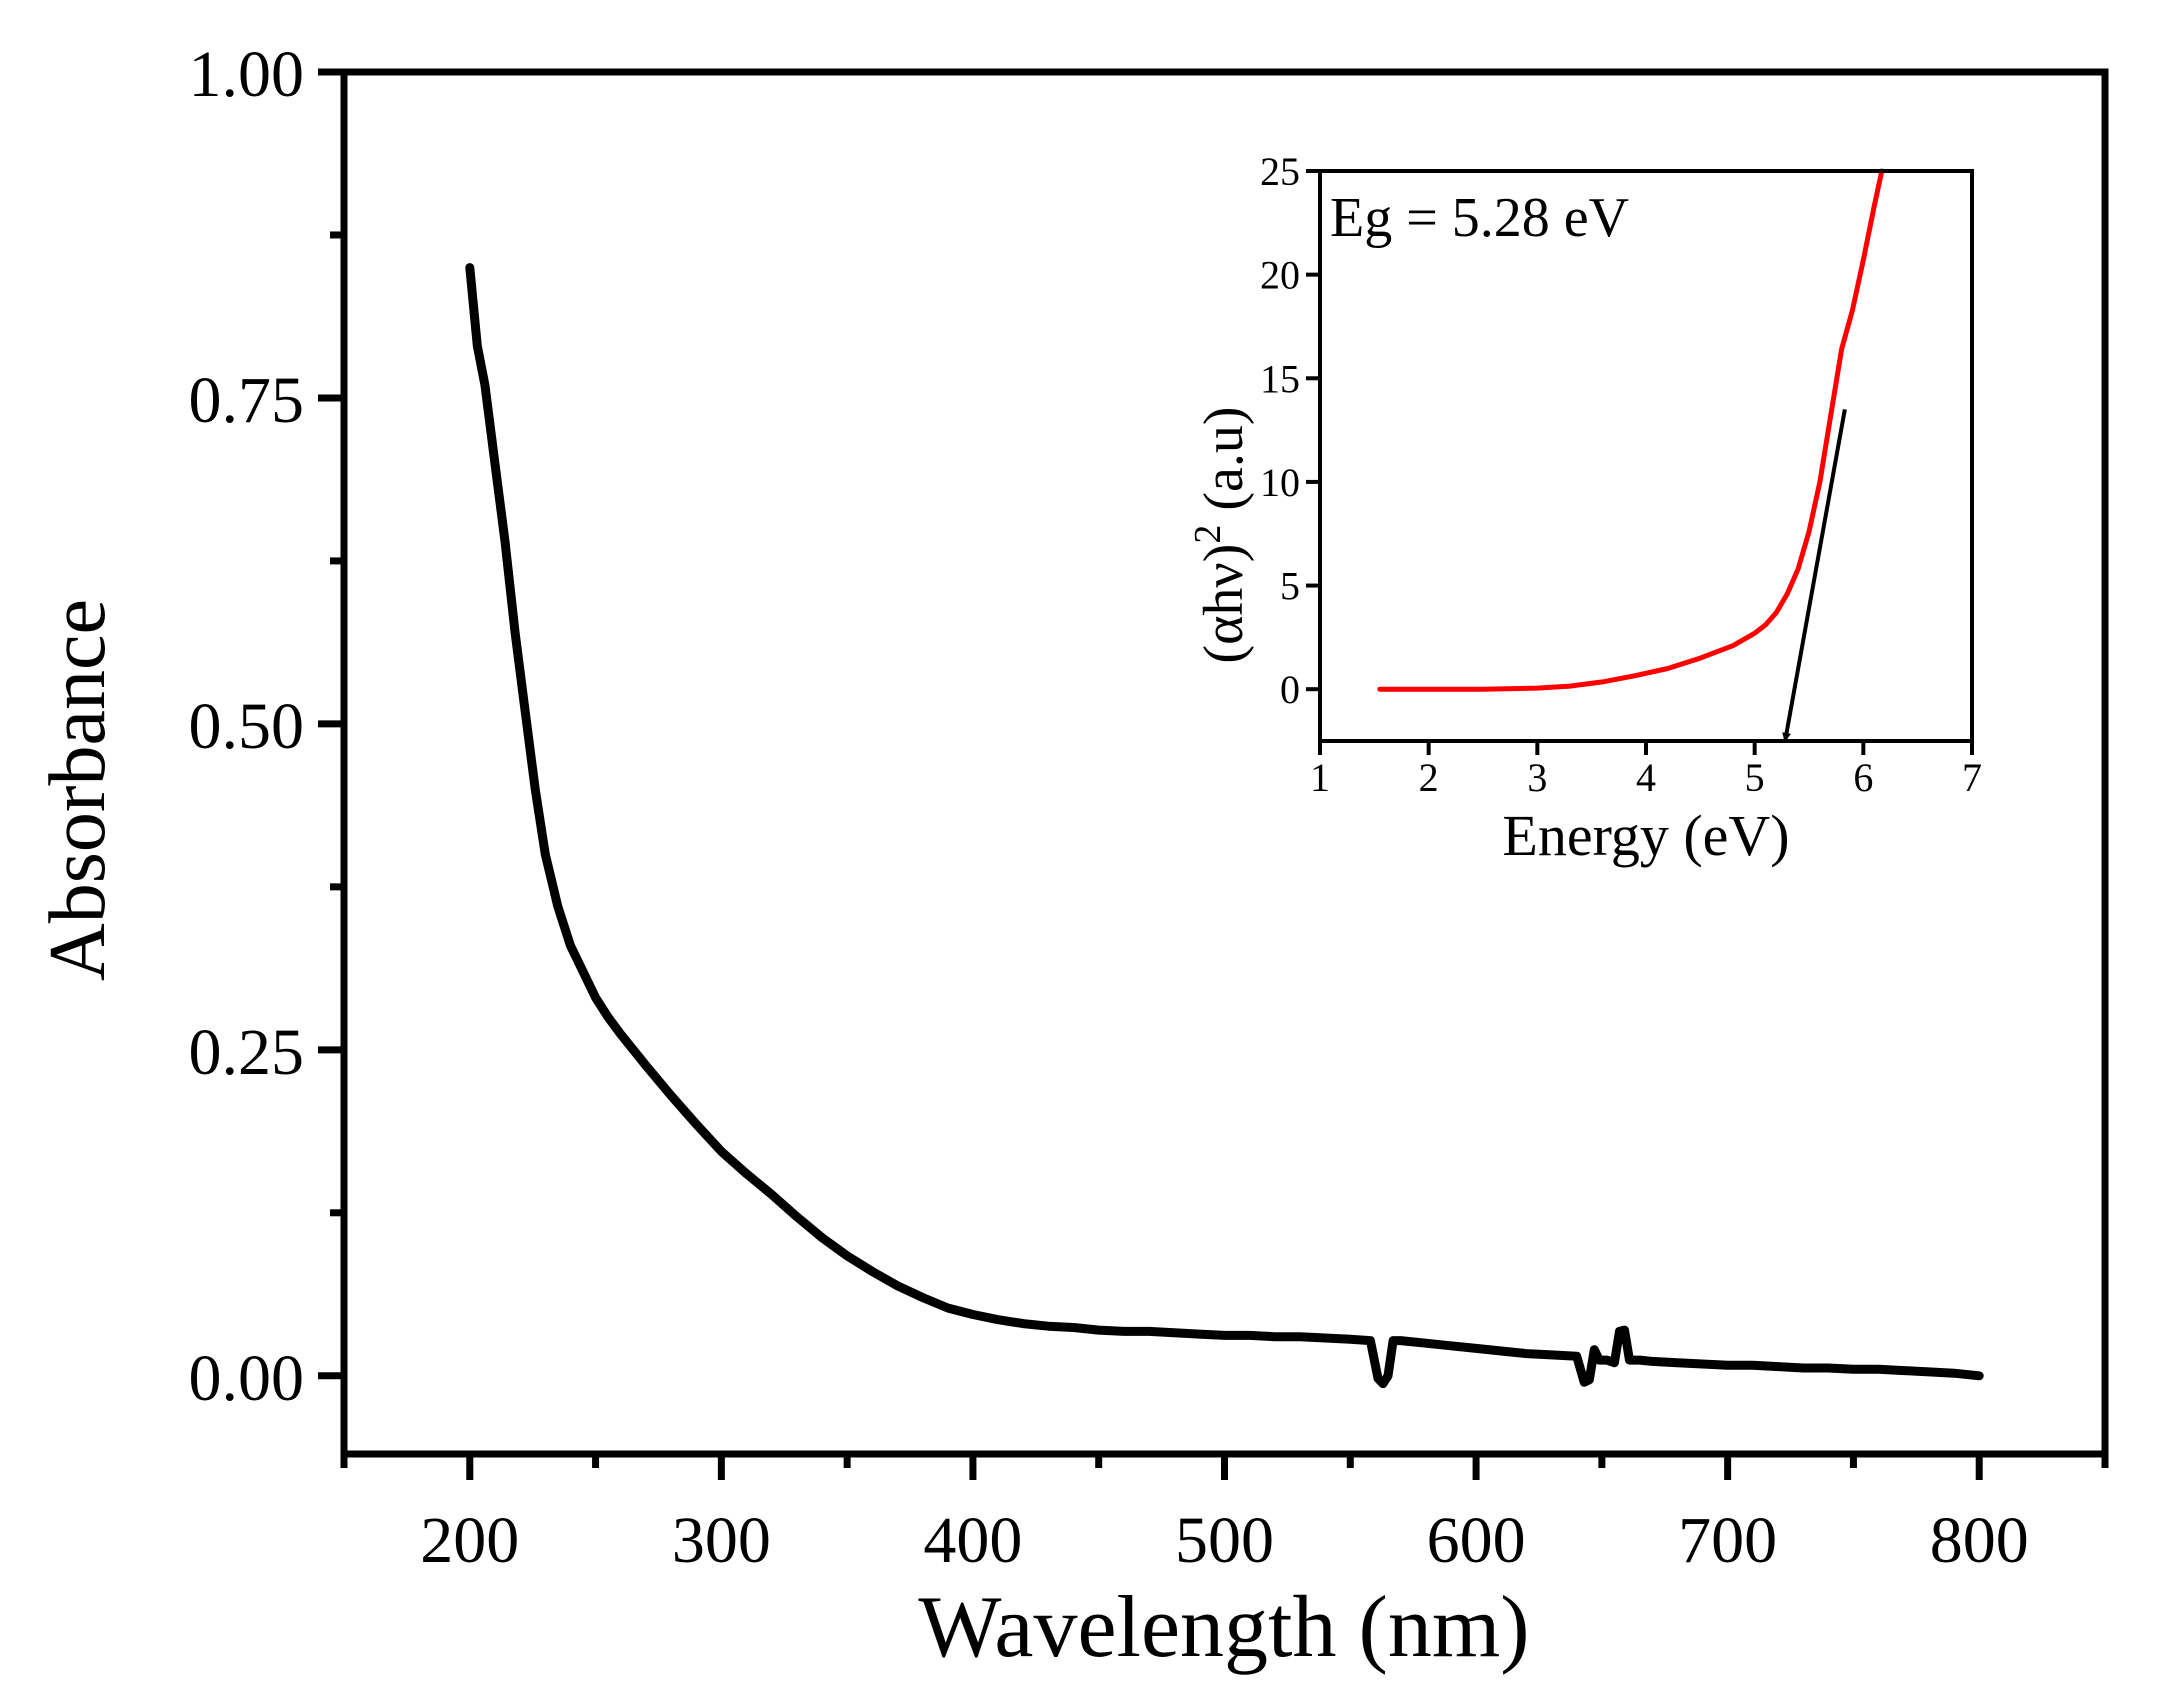 This screenshot has height=1682, width=2160. I want to click on inset-y-tick-label: 25, so click(1280, 171).